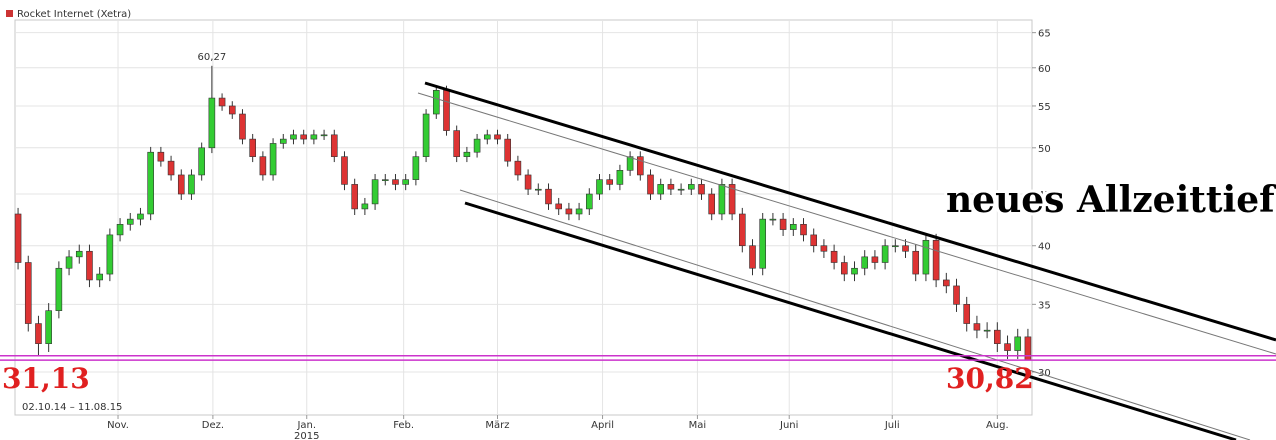 The width and height of the screenshot is (1276, 440). I want to click on x-tick-label: Aug., so click(997, 425).